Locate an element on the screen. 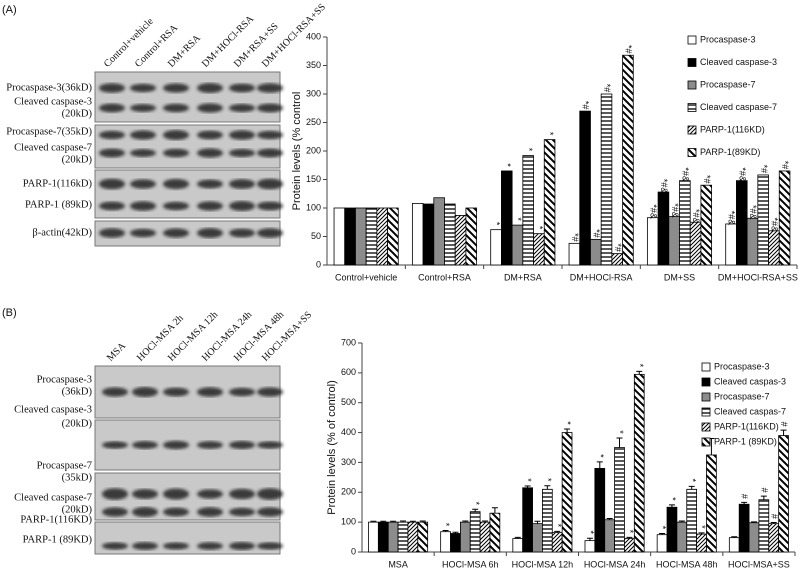 The height and width of the screenshot is (573, 800). band-label: (36kD) is located at coordinates (77, 391).